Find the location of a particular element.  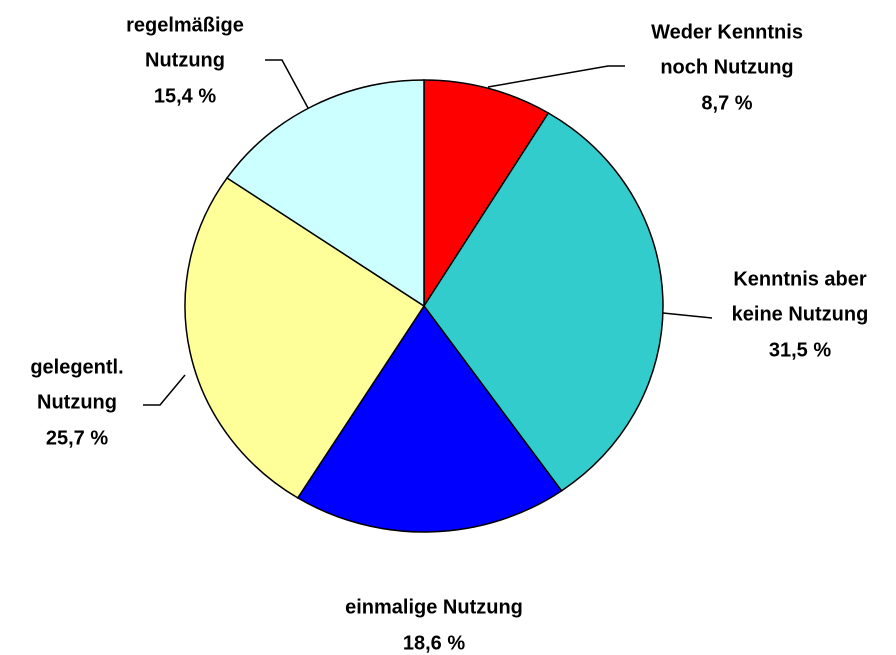

value-label: 31,5 % is located at coordinates (800, 350).